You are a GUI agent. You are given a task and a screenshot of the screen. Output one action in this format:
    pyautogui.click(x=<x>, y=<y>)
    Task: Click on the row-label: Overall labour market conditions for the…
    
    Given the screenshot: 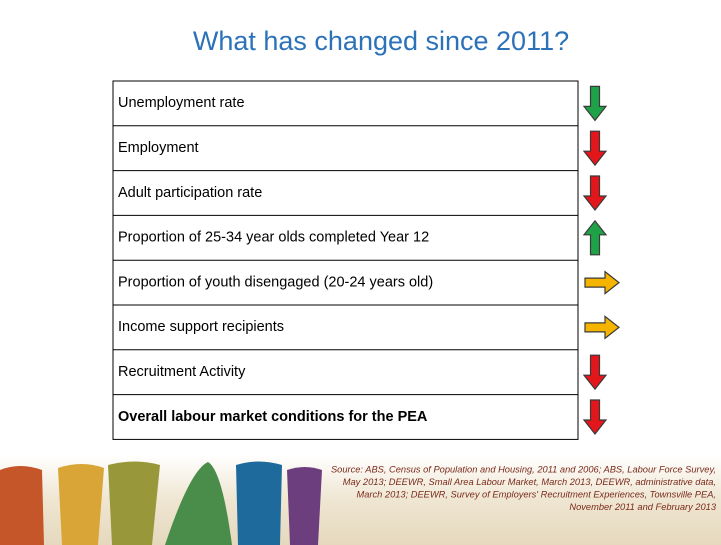 What is the action you would take?
    pyautogui.click(x=273, y=417)
    